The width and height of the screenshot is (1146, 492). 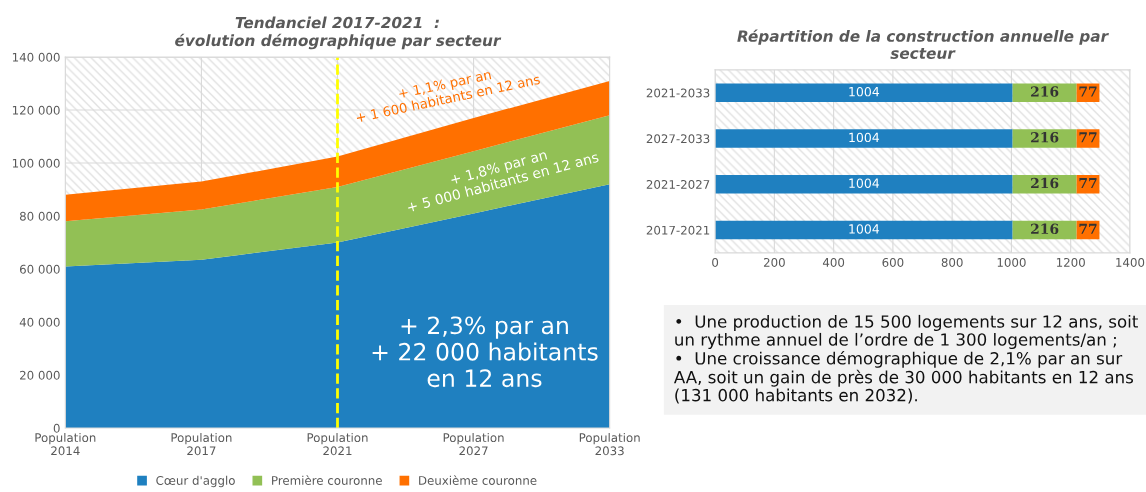 What do you see at coordinates (609, 444) in the screenshot?
I see `x-tick-label: Population 2033` at bounding box center [609, 444].